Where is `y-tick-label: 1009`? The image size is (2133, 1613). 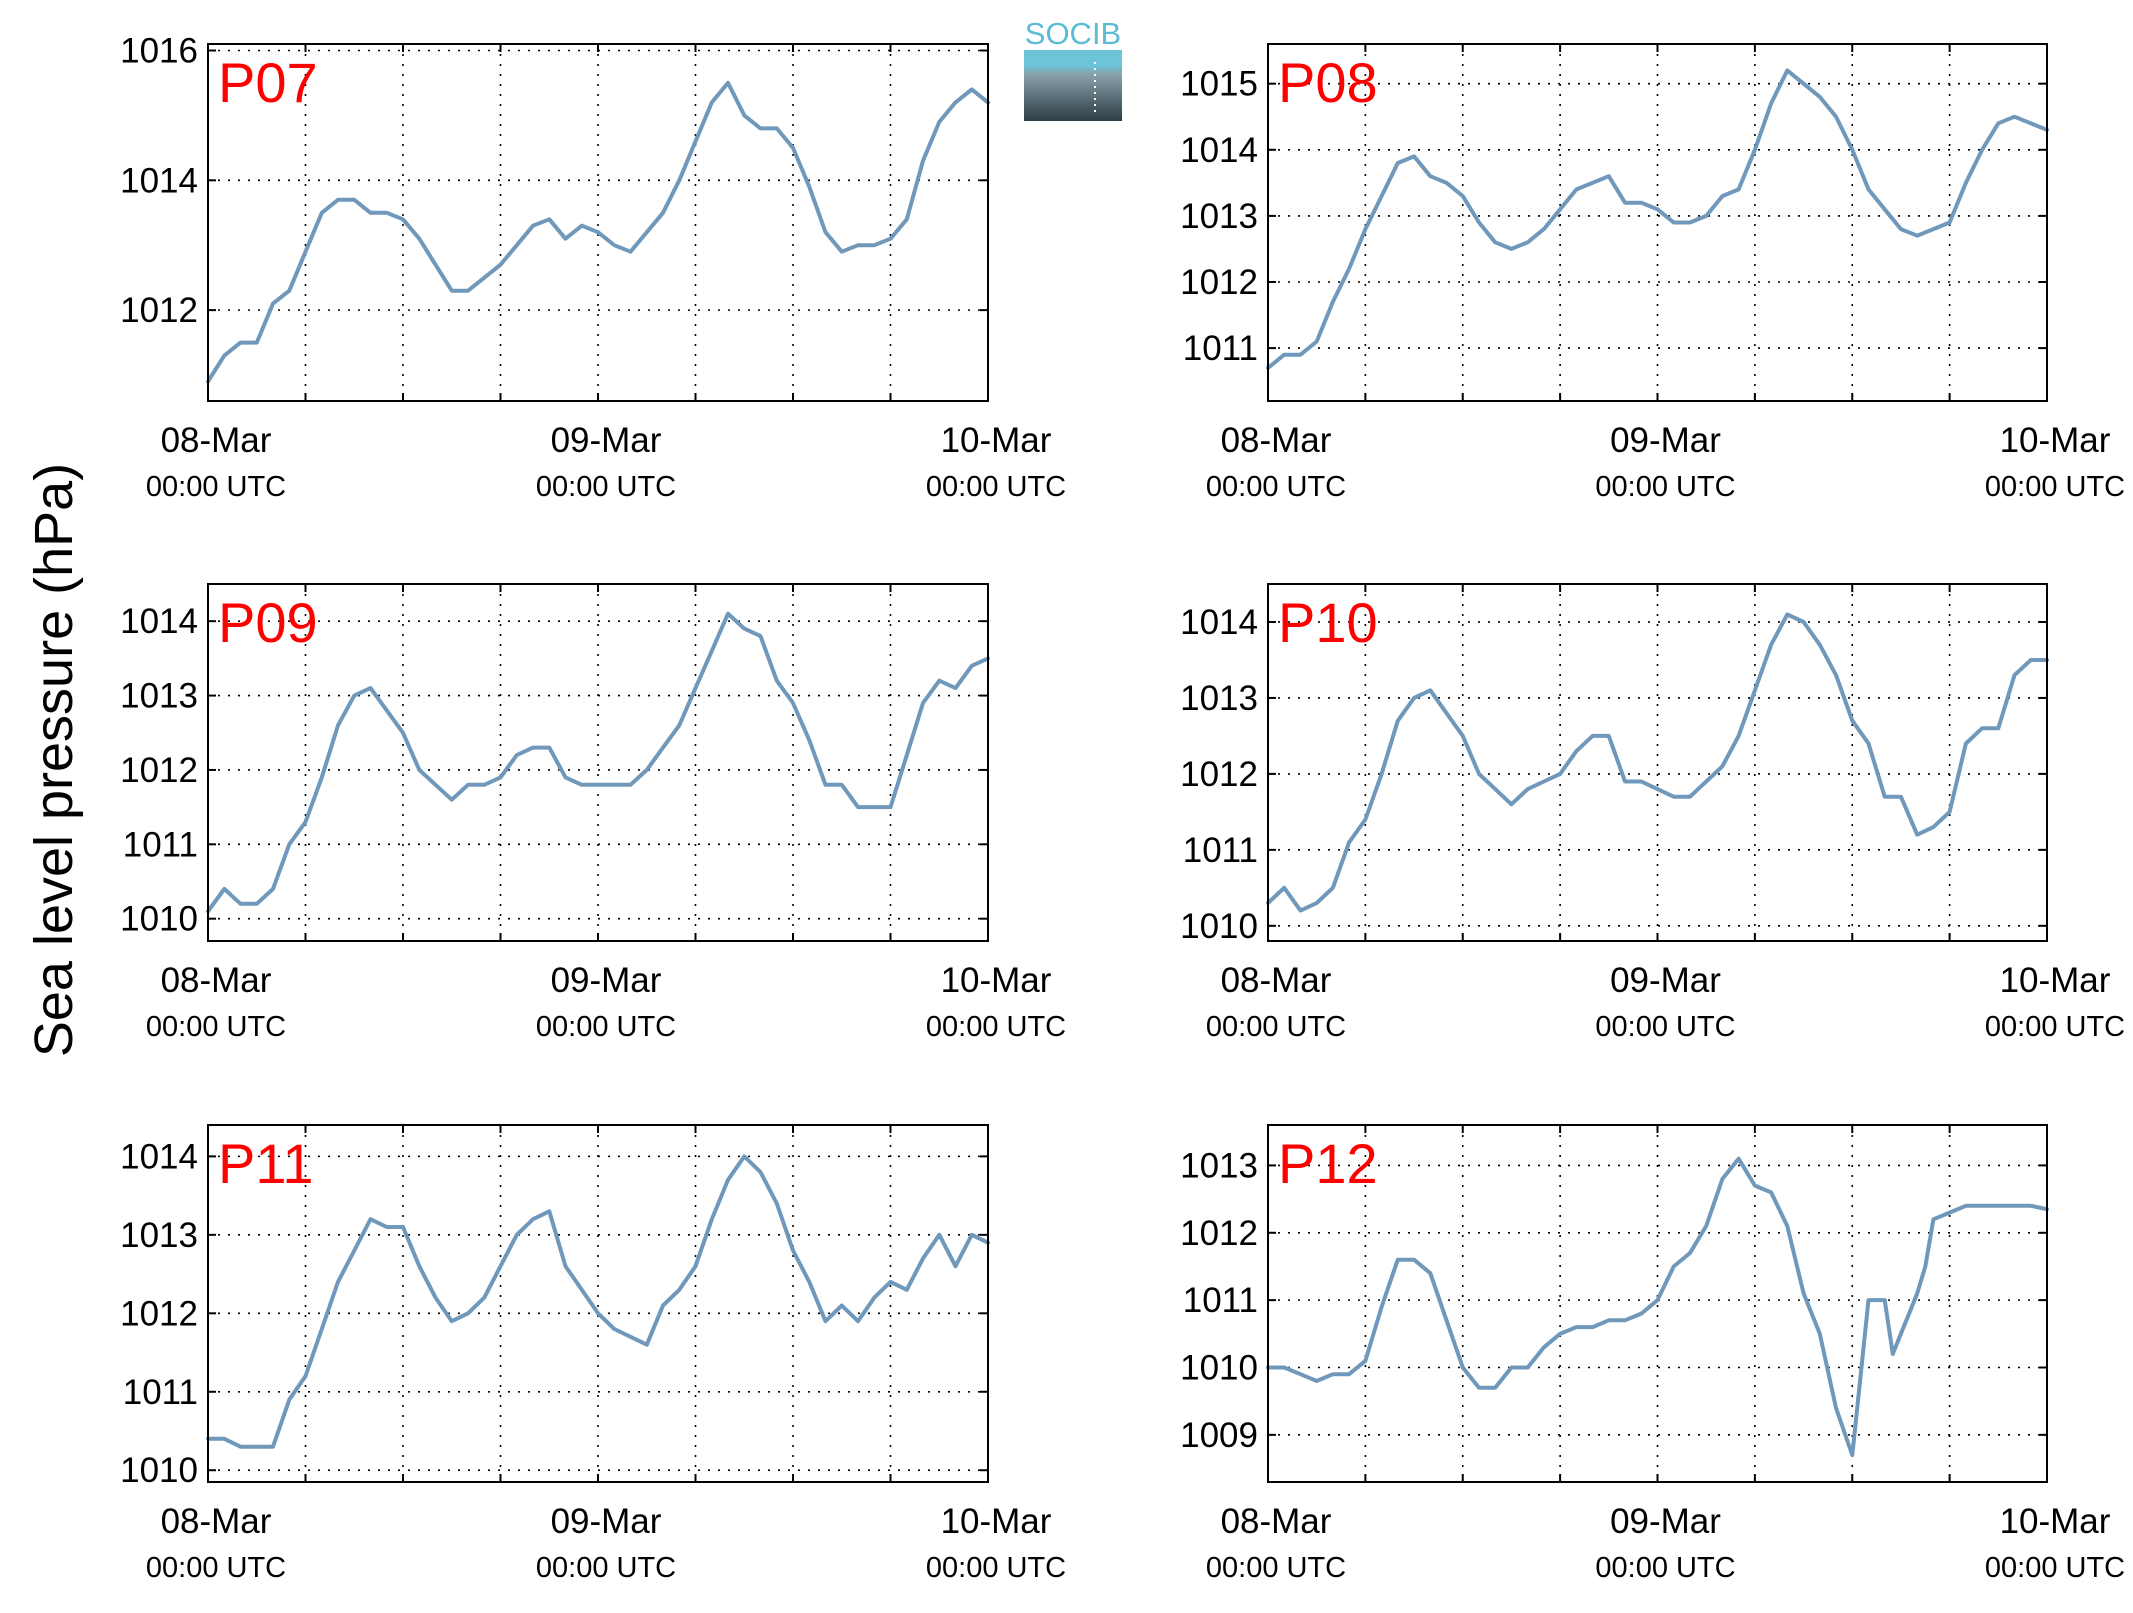
y-tick-label: 1009 is located at coordinates (1219, 1435).